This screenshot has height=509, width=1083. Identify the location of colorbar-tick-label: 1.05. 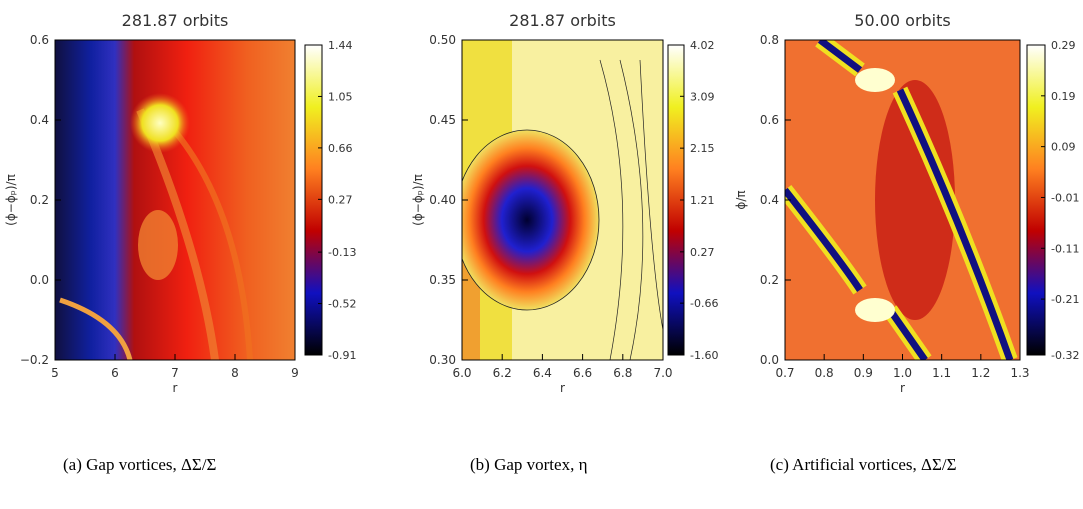
(340, 96).